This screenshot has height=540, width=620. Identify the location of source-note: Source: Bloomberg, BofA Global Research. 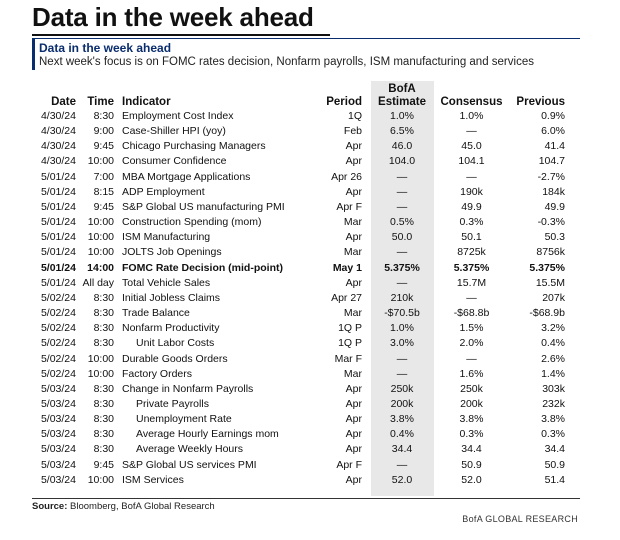
(123, 506).